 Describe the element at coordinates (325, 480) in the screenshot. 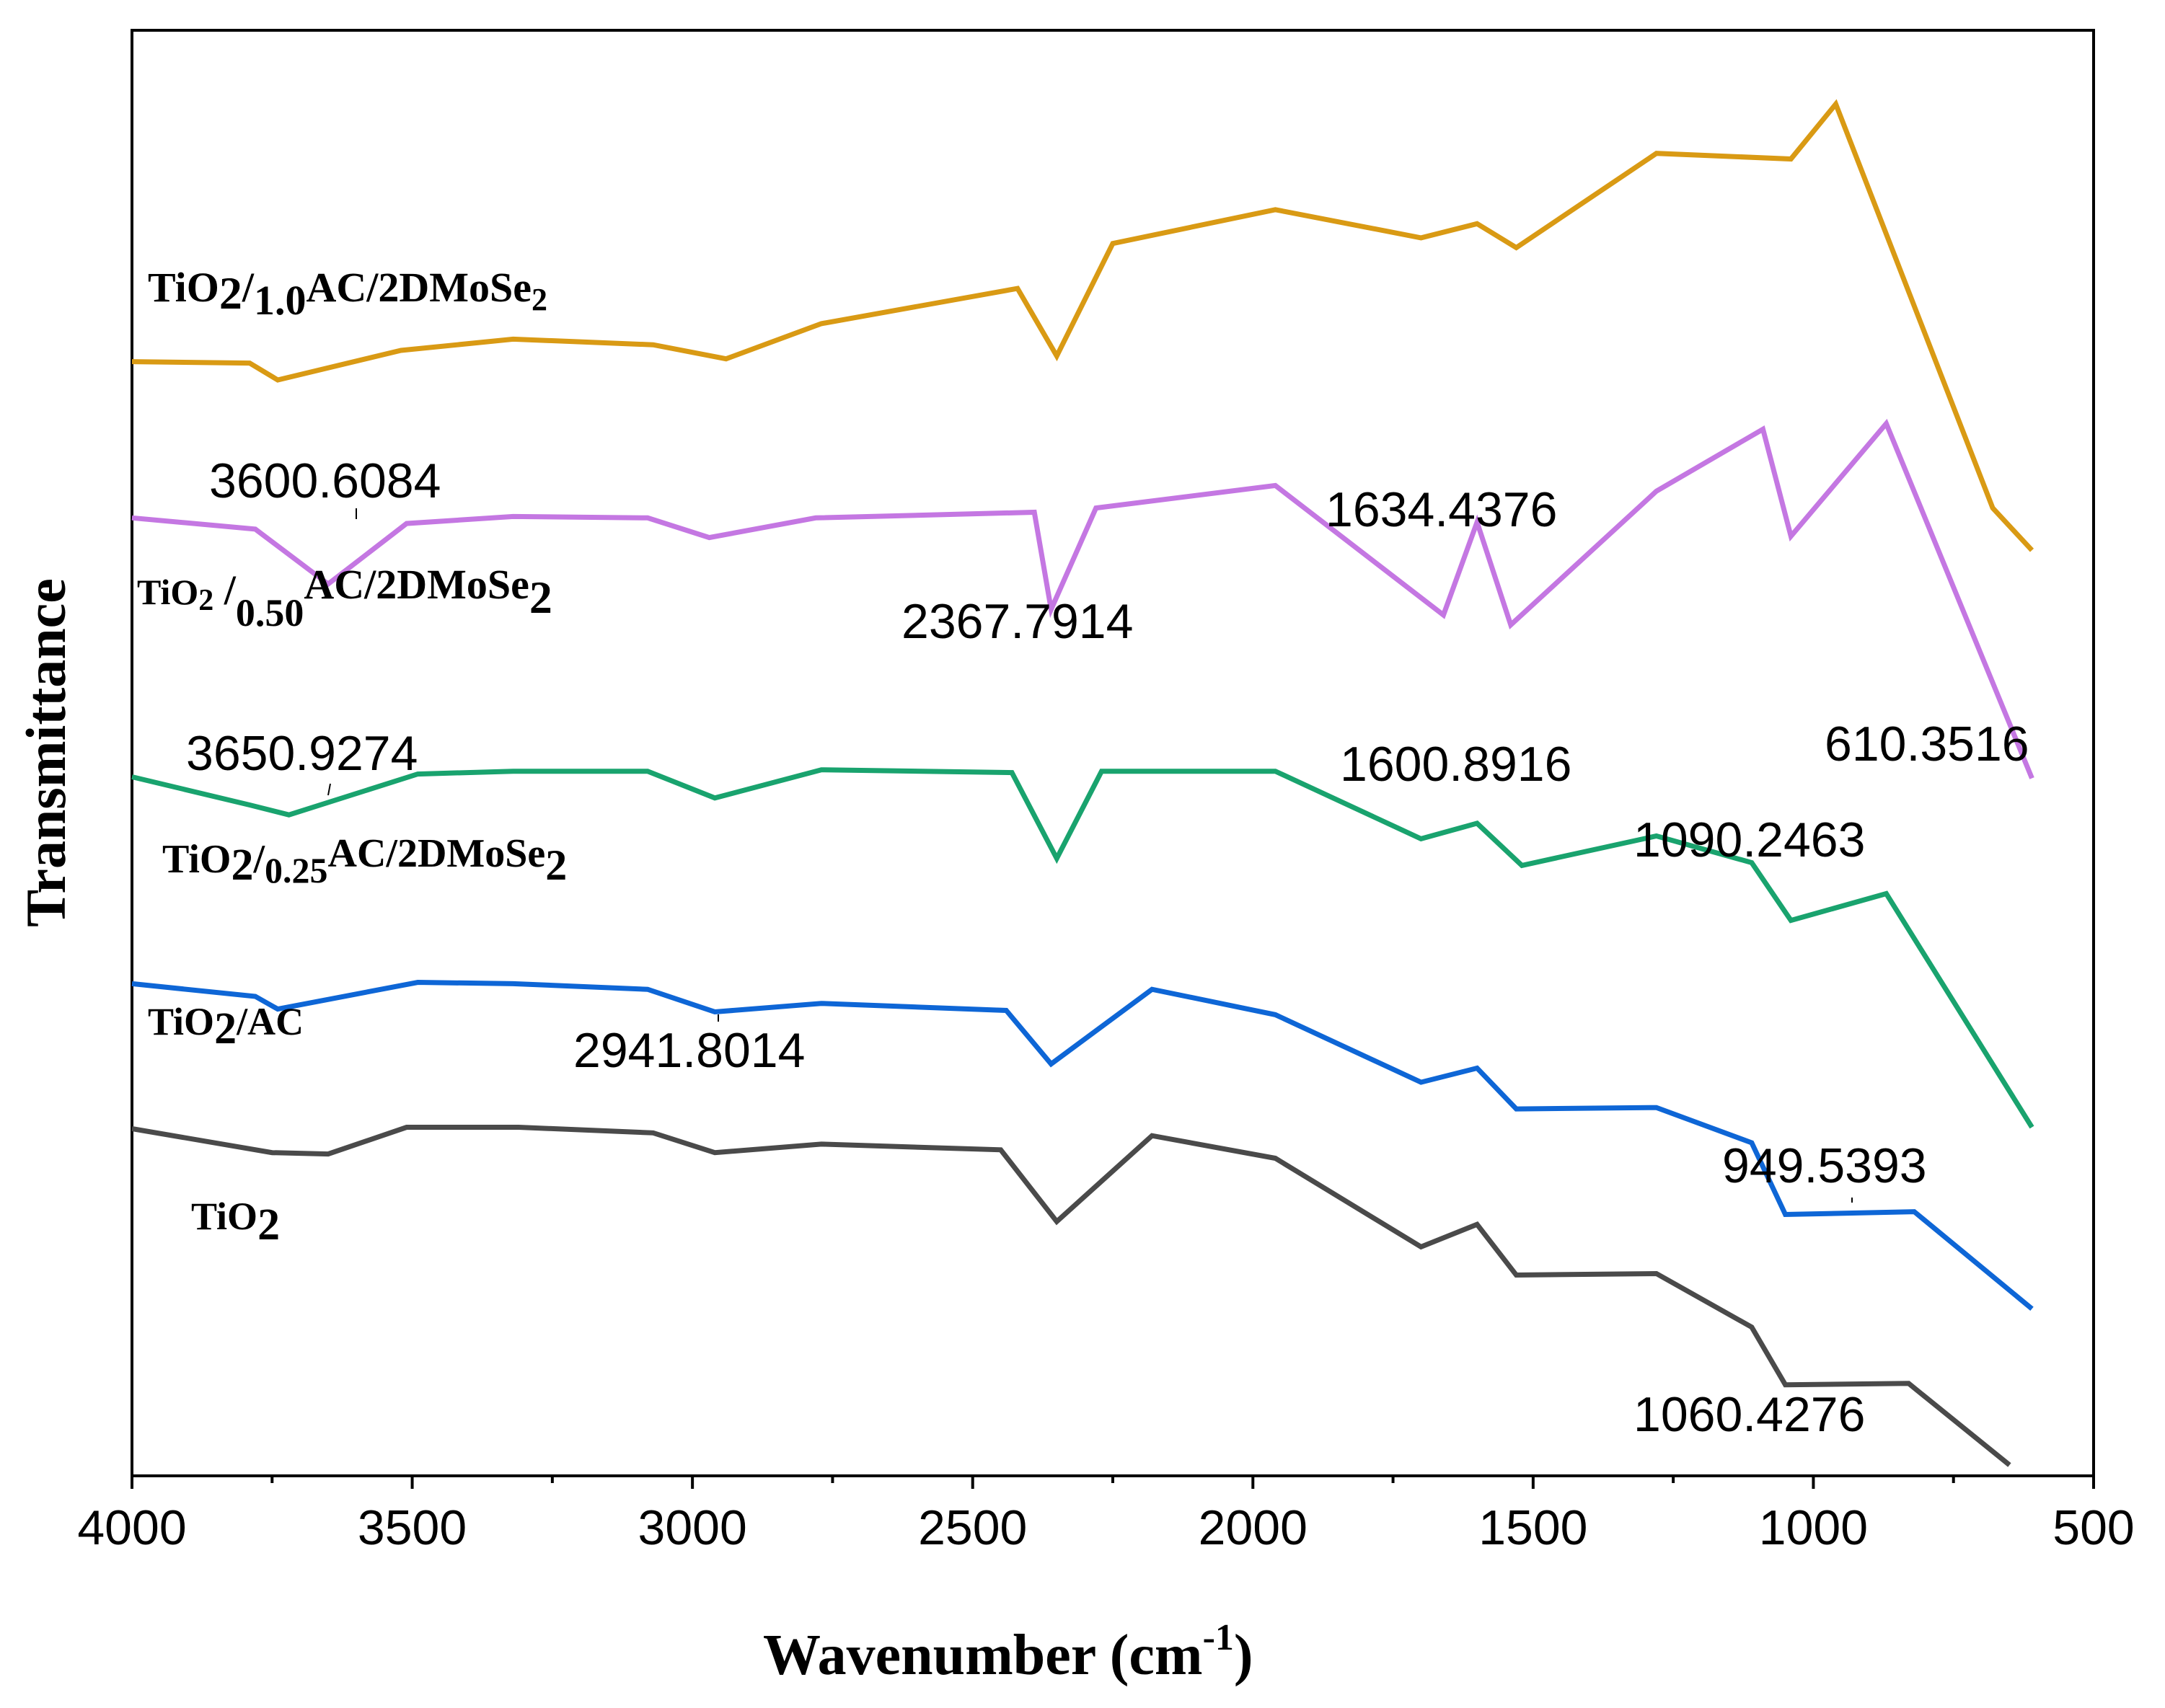

I see `annotation-3600: 3600.6084` at that location.